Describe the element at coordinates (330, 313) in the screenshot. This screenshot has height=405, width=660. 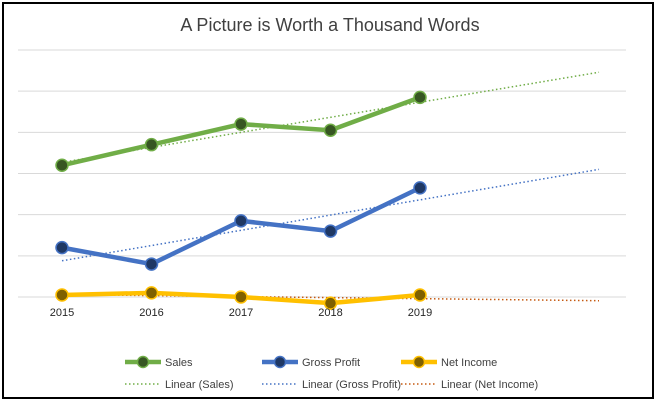
I see `x-tick-label: 2018` at that location.